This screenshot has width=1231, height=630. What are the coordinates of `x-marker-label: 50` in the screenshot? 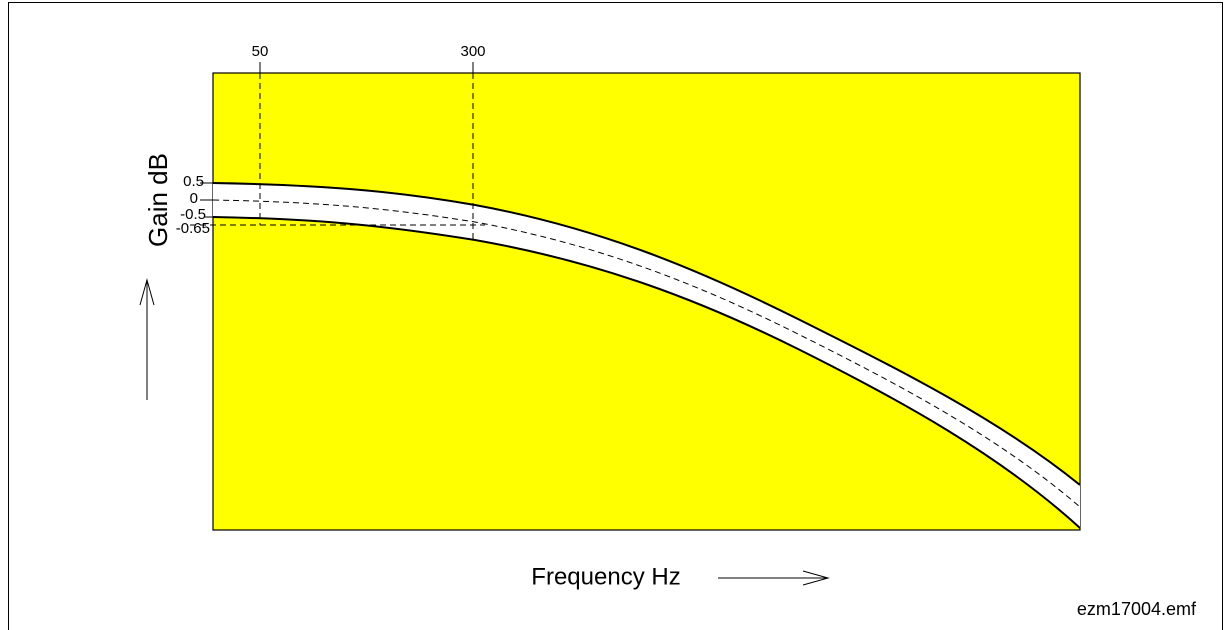 It's located at (260, 51).